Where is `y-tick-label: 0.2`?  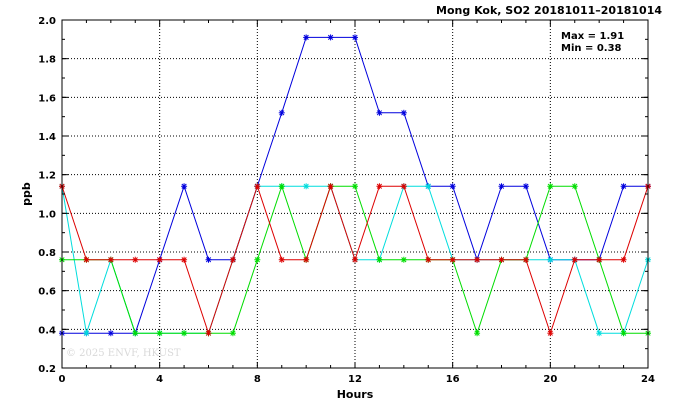 y-tick-label: 0.2 is located at coordinates (47, 369).